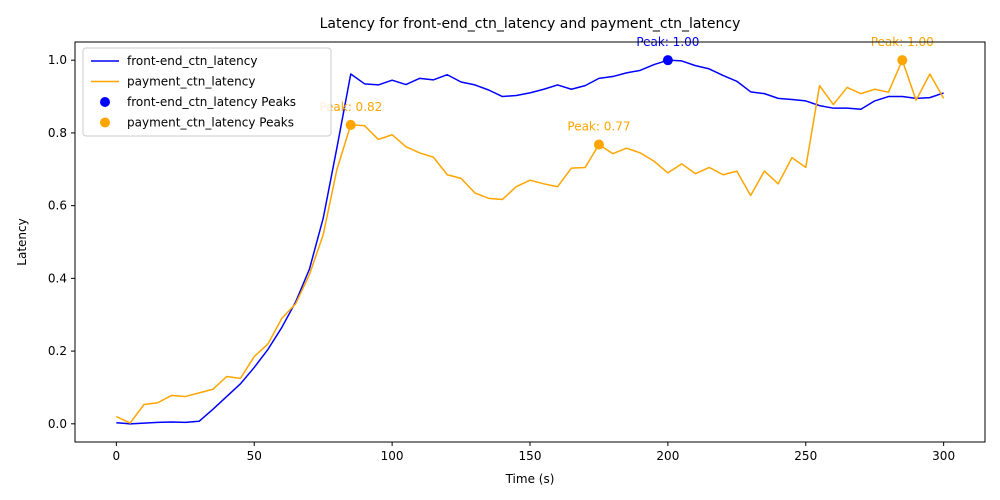 This screenshot has height=500, width=1000. What do you see at coordinates (598, 127) in the screenshot?
I see `peak-annotation: Peak: 0.77` at bounding box center [598, 127].